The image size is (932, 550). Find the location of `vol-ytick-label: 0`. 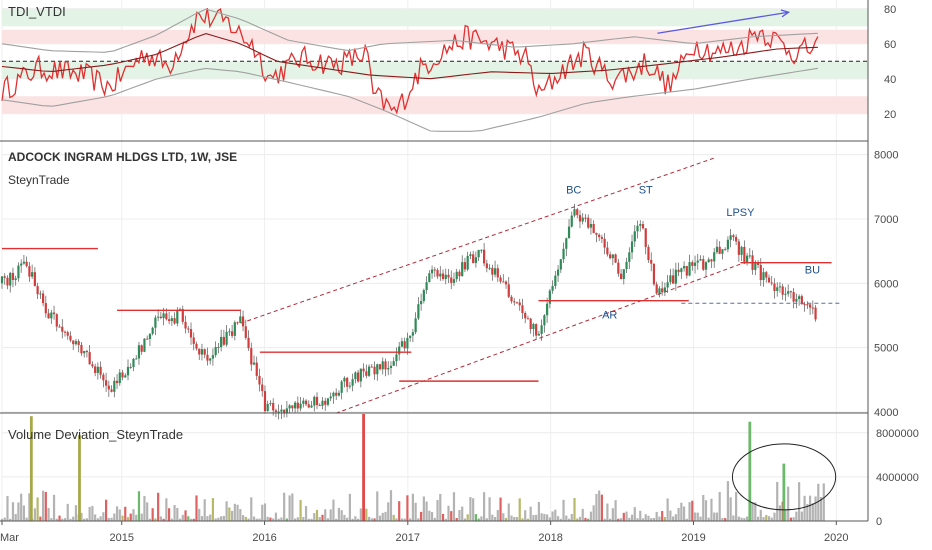

vol-ytick-label: 0 is located at coordinates (879, 522).